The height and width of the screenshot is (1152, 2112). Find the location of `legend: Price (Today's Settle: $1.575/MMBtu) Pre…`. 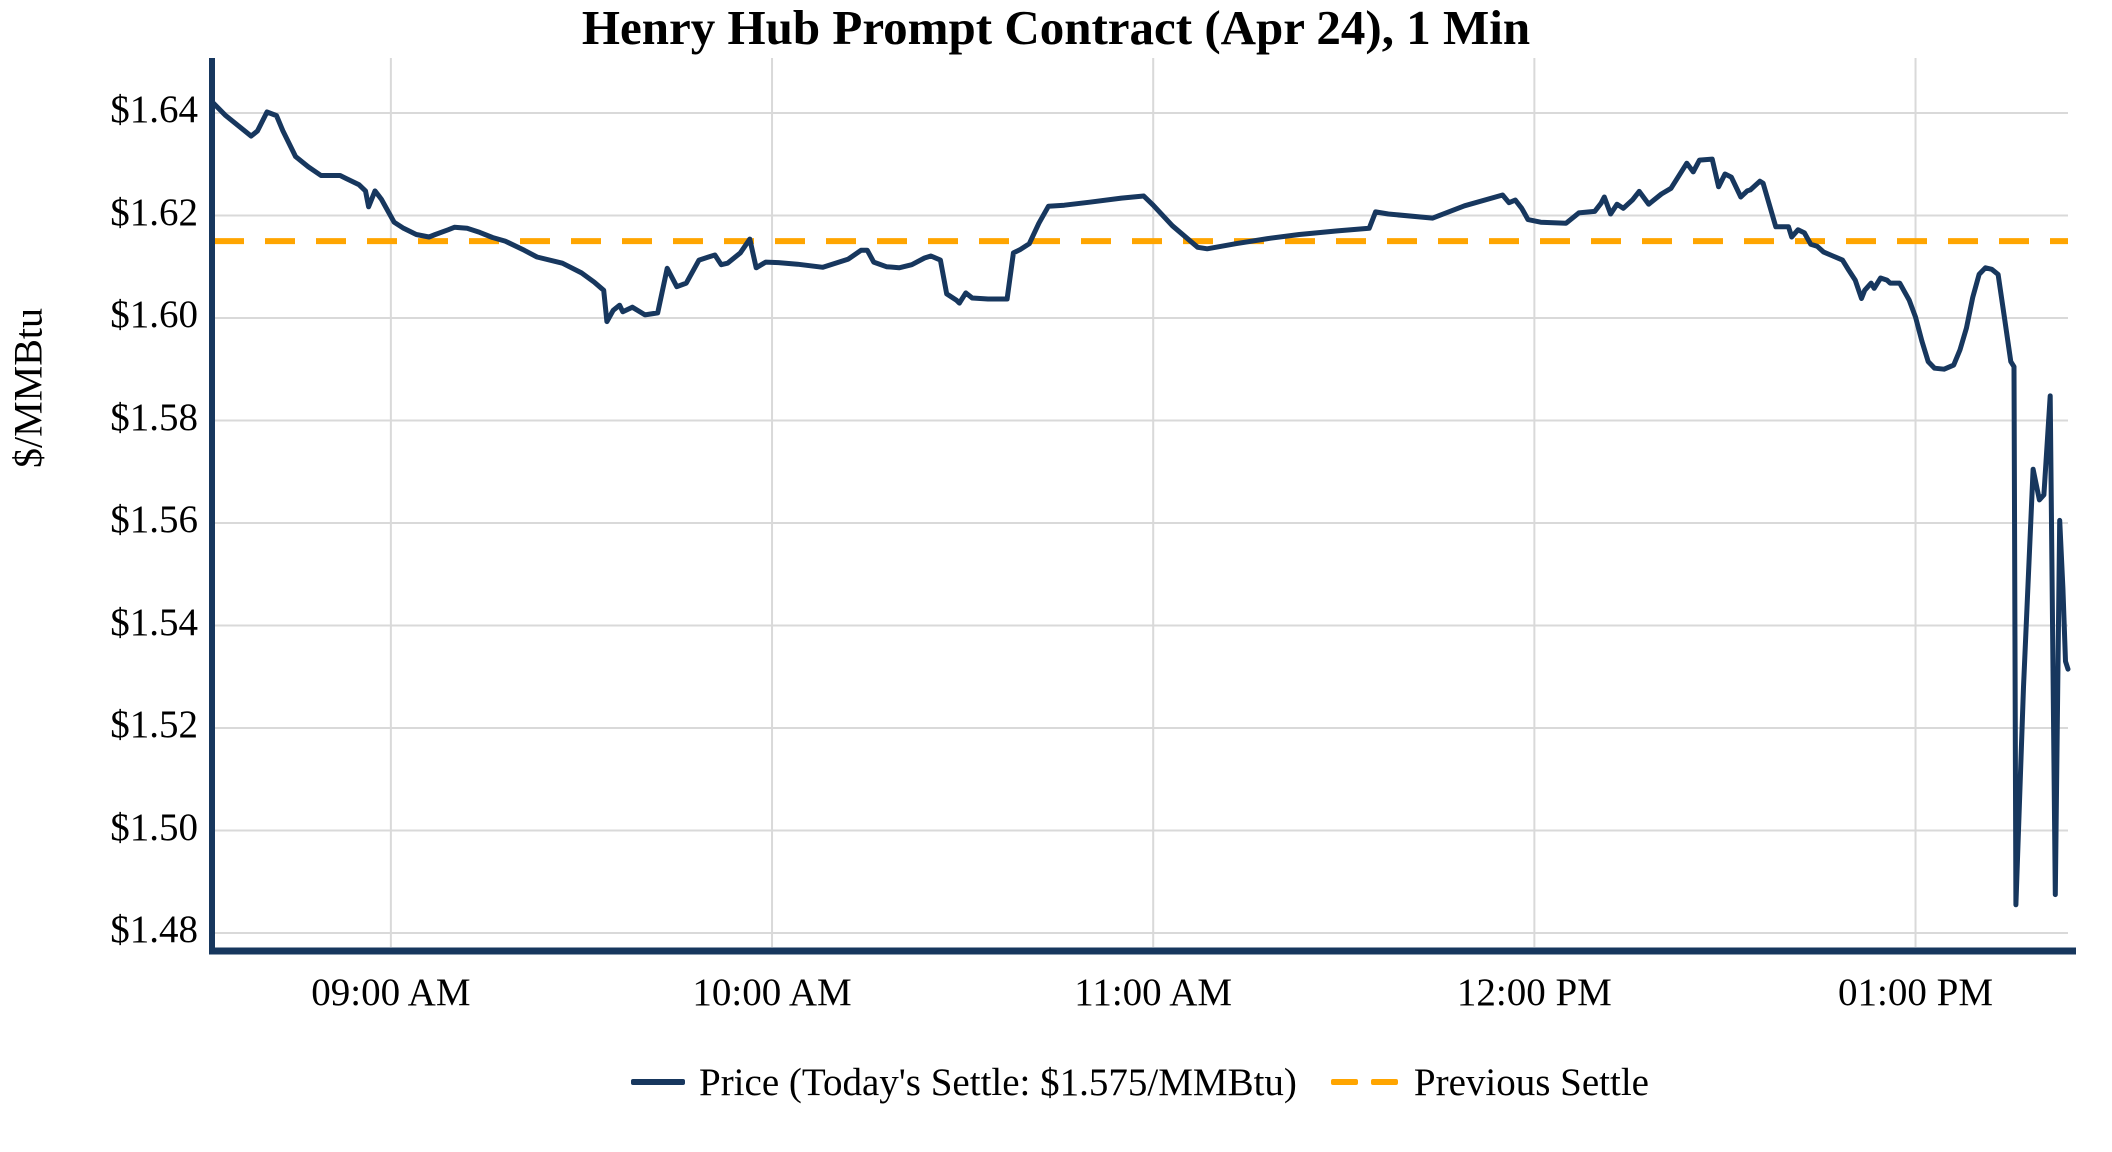

legend: Price (Today's Settle: $1.575/MMBtu) Pre… is located at coordinates (1140, 1082).